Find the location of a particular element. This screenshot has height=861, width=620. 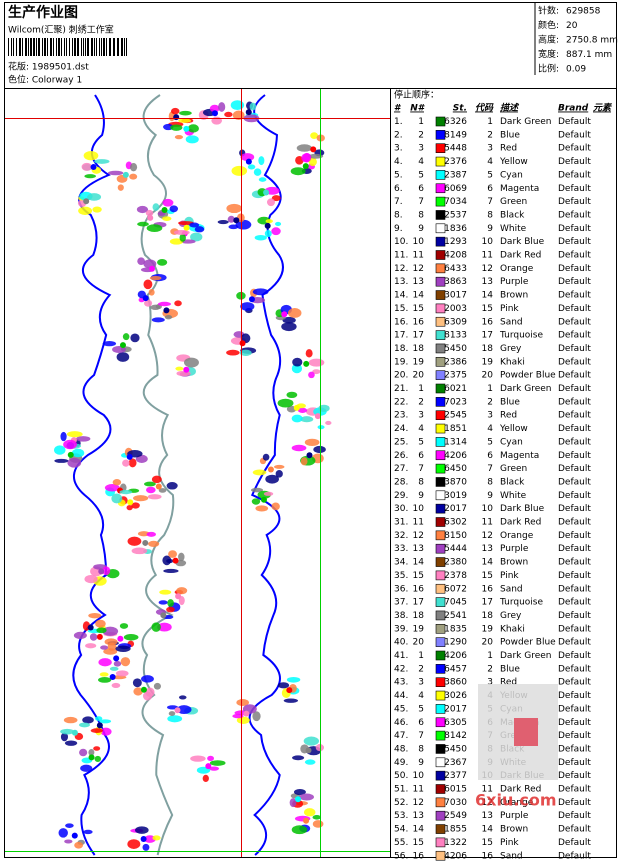

stitches: 2017 is located at coordinates (455, 709).